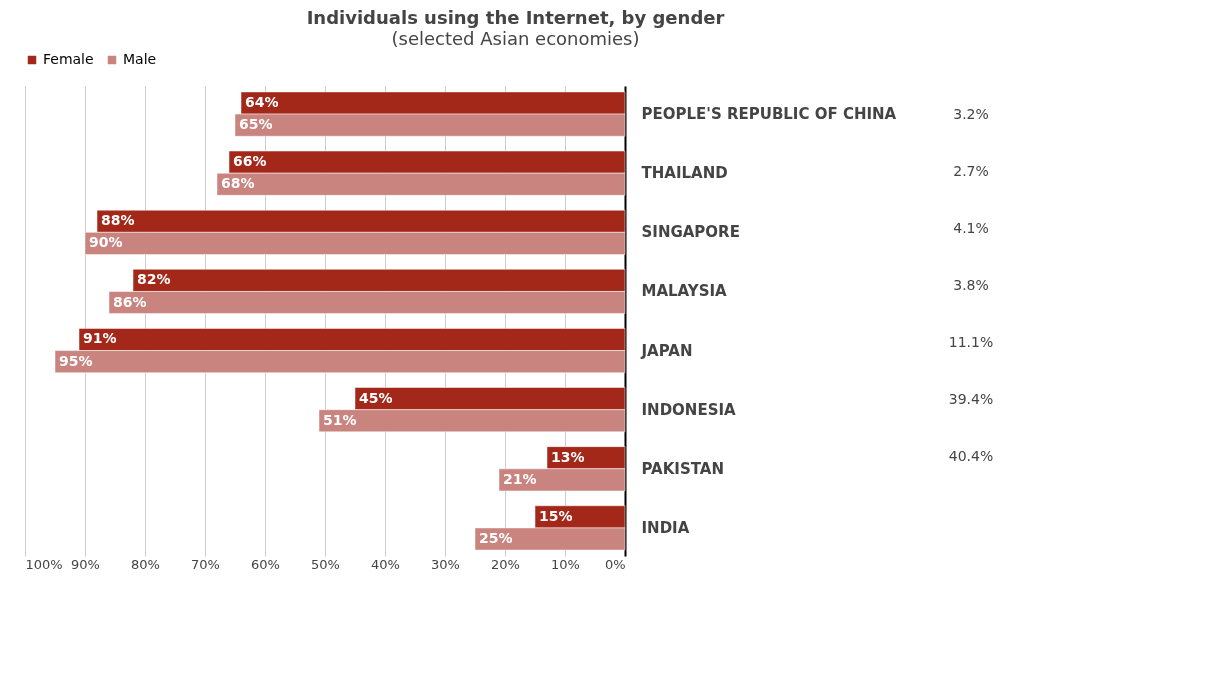 Image resolution: width=1220 pixels, height=678 pixels. Describe the element at coordinates (265, 564) in the screenshot. I see `x-tick-label: 60%` at that location.